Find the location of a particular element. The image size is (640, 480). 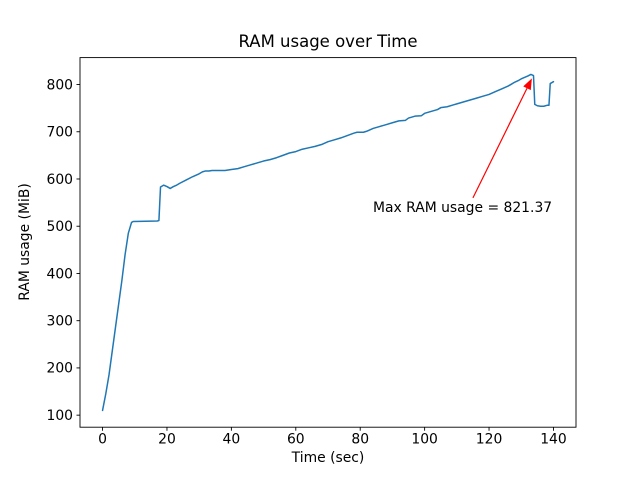

annotation-arrow-head is located at coordinates (527, 84).